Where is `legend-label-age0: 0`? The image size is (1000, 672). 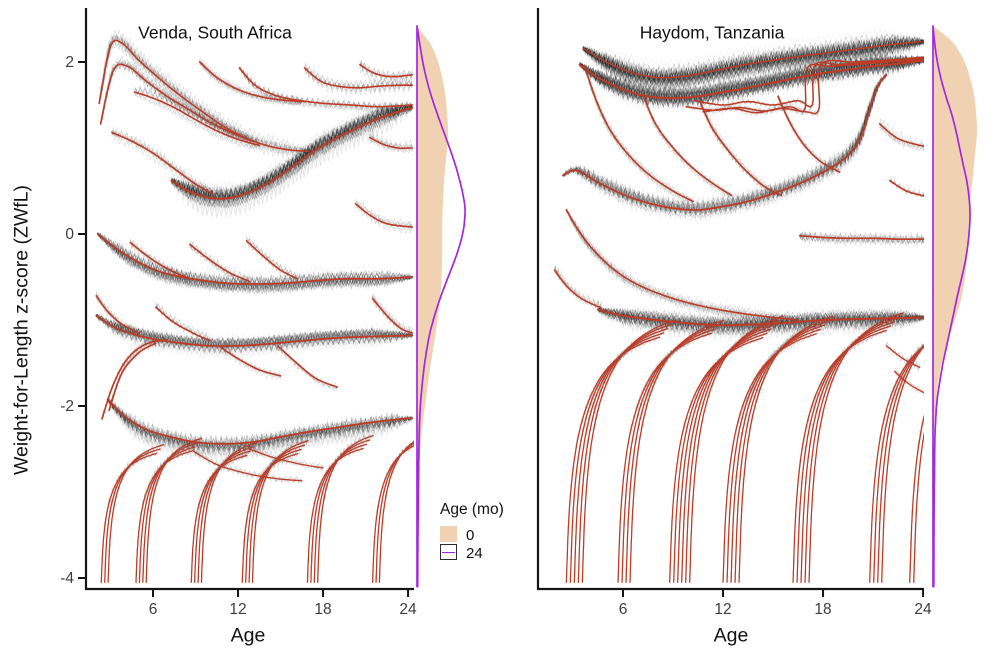
legend-label-age0: 0 is located at coordinates (470, 535).